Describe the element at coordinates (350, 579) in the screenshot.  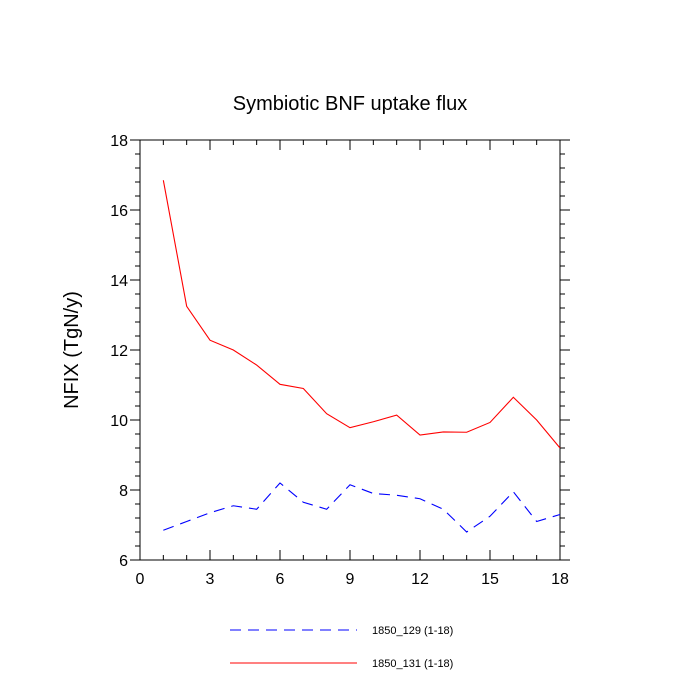
I see `x-tick-label: 9` at that location.